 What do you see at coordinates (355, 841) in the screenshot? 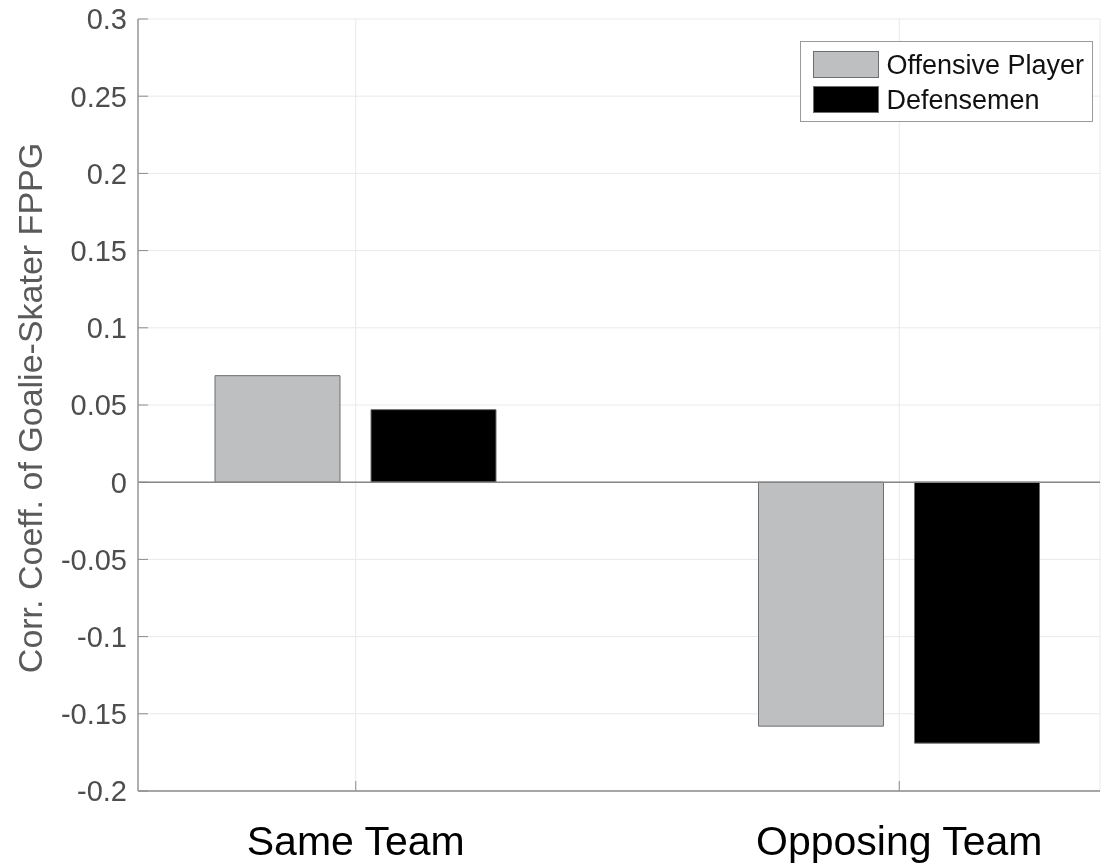
I see `x-tick-label: Same Team` at bounding box center [355, 841].